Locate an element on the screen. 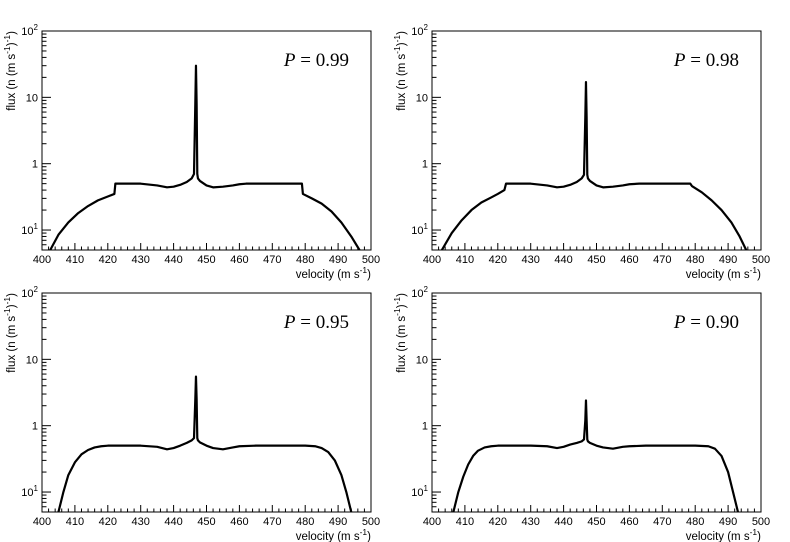  polarization-label: P = 0.99 is located at coordinates (316, 60).